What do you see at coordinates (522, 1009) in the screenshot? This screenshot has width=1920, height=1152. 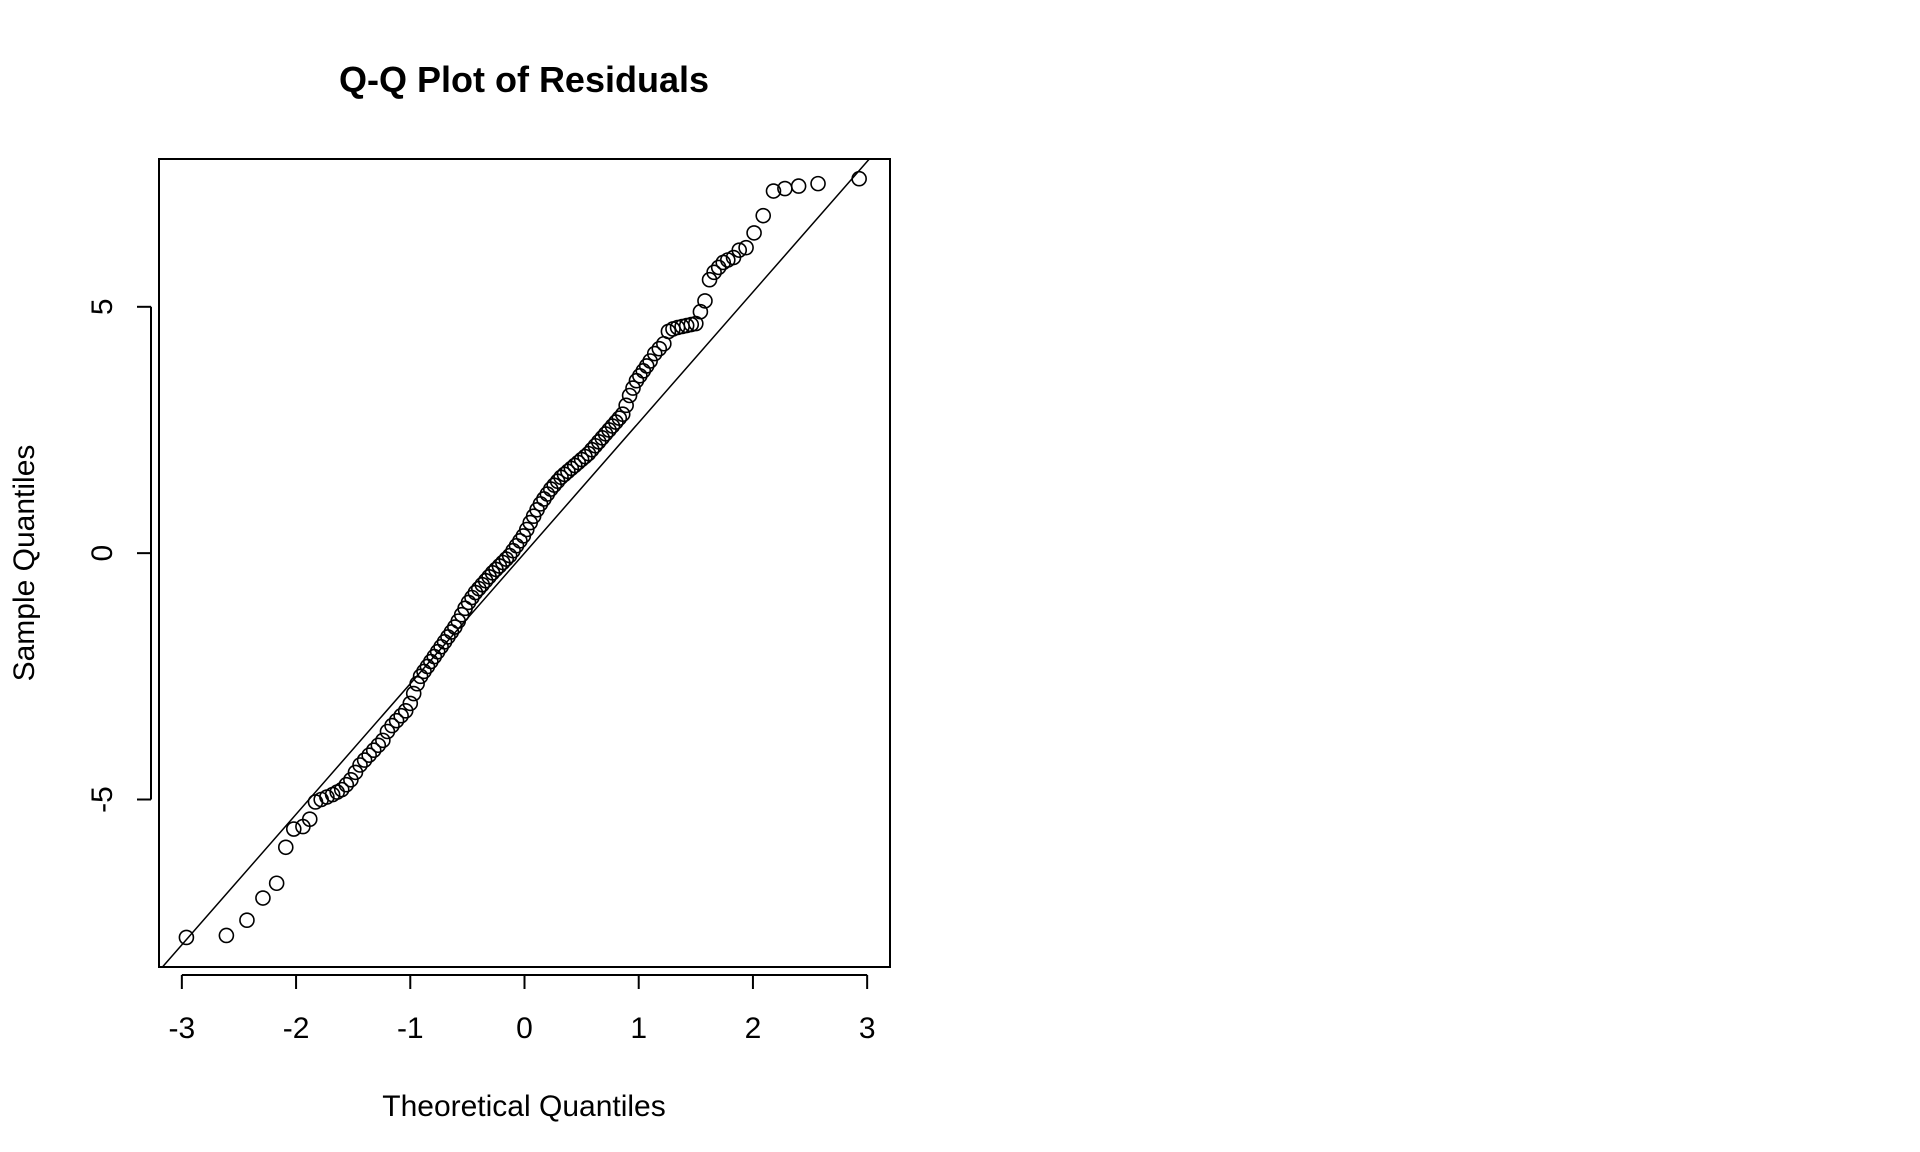 I see `x-axis: -3 -2 -1 0 1 2 3` at bounding box center [522, 1009].